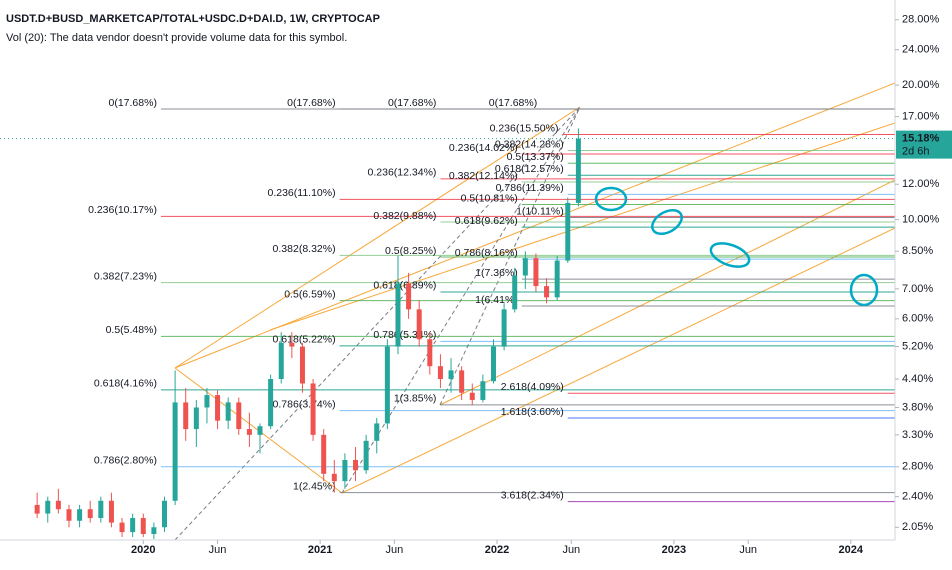  Describe the element at coordinates (301, 193) in the screenshot. I see `fib-level-label: 0.236(11.10%)` at that location.